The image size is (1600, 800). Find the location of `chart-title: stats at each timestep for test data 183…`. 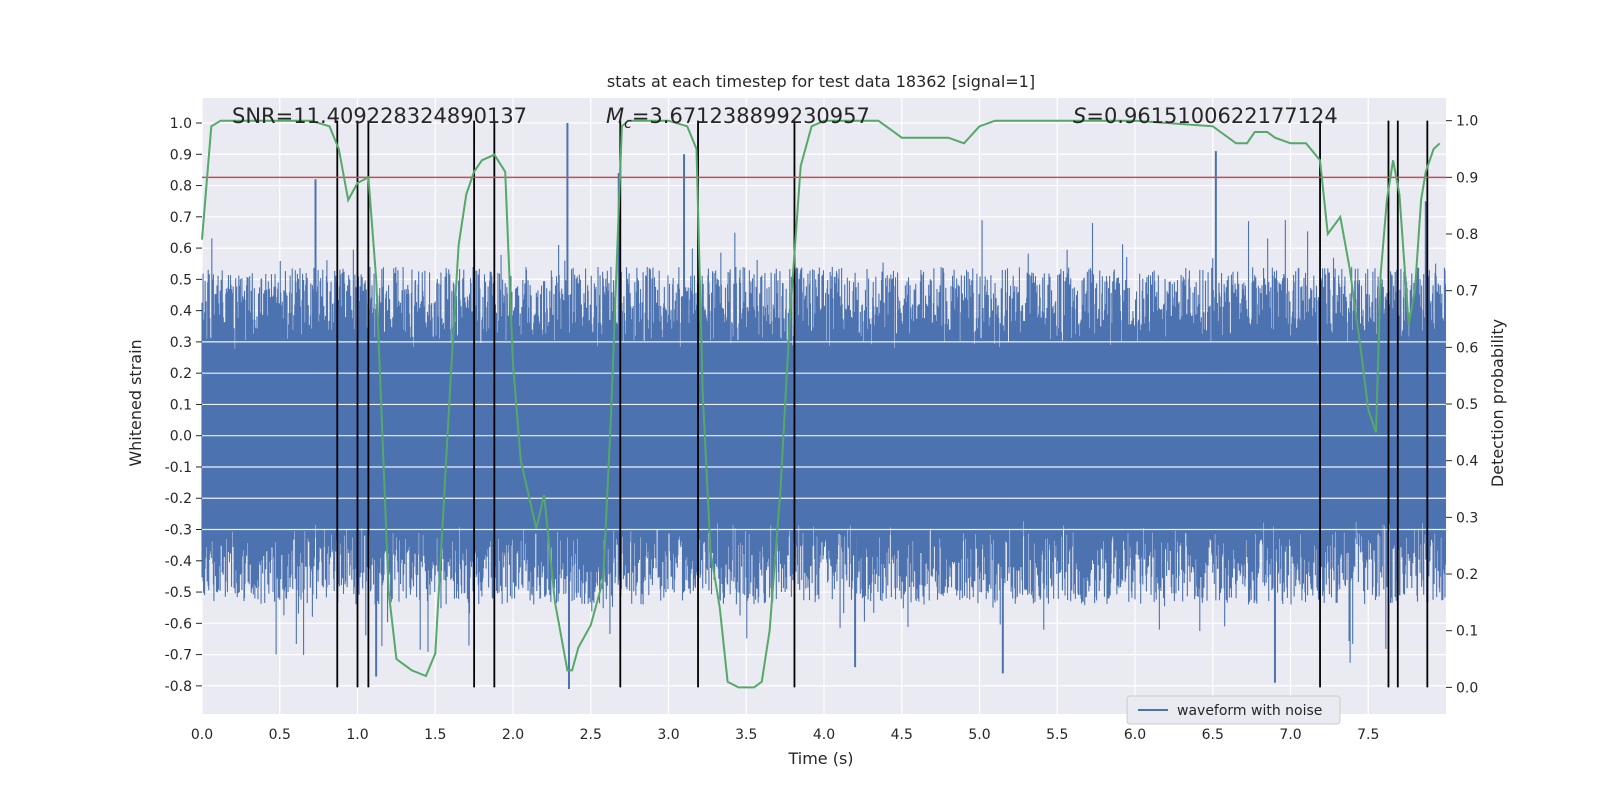

chart-title: stats at each timestep for test data 183… is located at coordinates (821, 81).